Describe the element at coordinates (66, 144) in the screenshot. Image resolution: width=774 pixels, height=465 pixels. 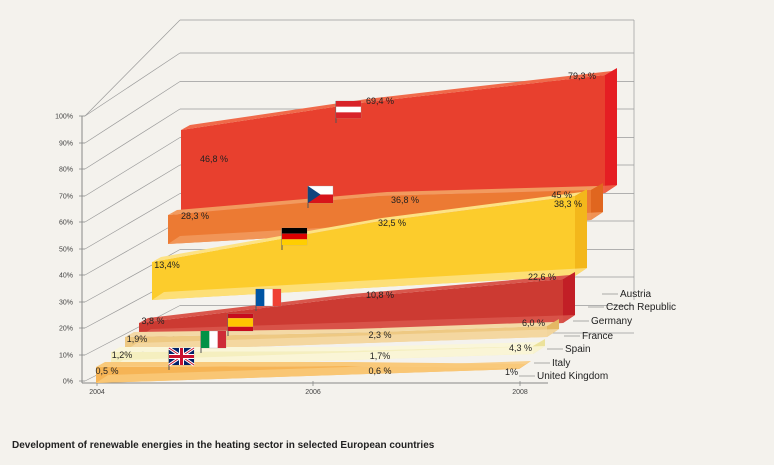
I see `y-tick-label: 90%` at that location.